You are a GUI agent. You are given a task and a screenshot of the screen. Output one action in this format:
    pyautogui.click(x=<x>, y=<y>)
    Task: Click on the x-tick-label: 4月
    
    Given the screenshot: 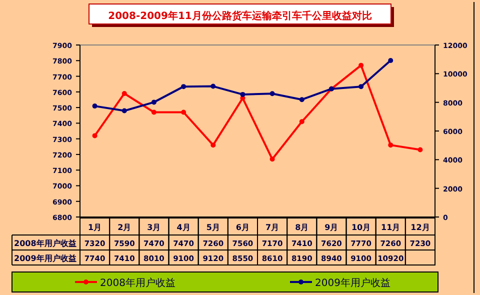 What is the action you would take?
    pyautogui.click(x=183, y=227)
    